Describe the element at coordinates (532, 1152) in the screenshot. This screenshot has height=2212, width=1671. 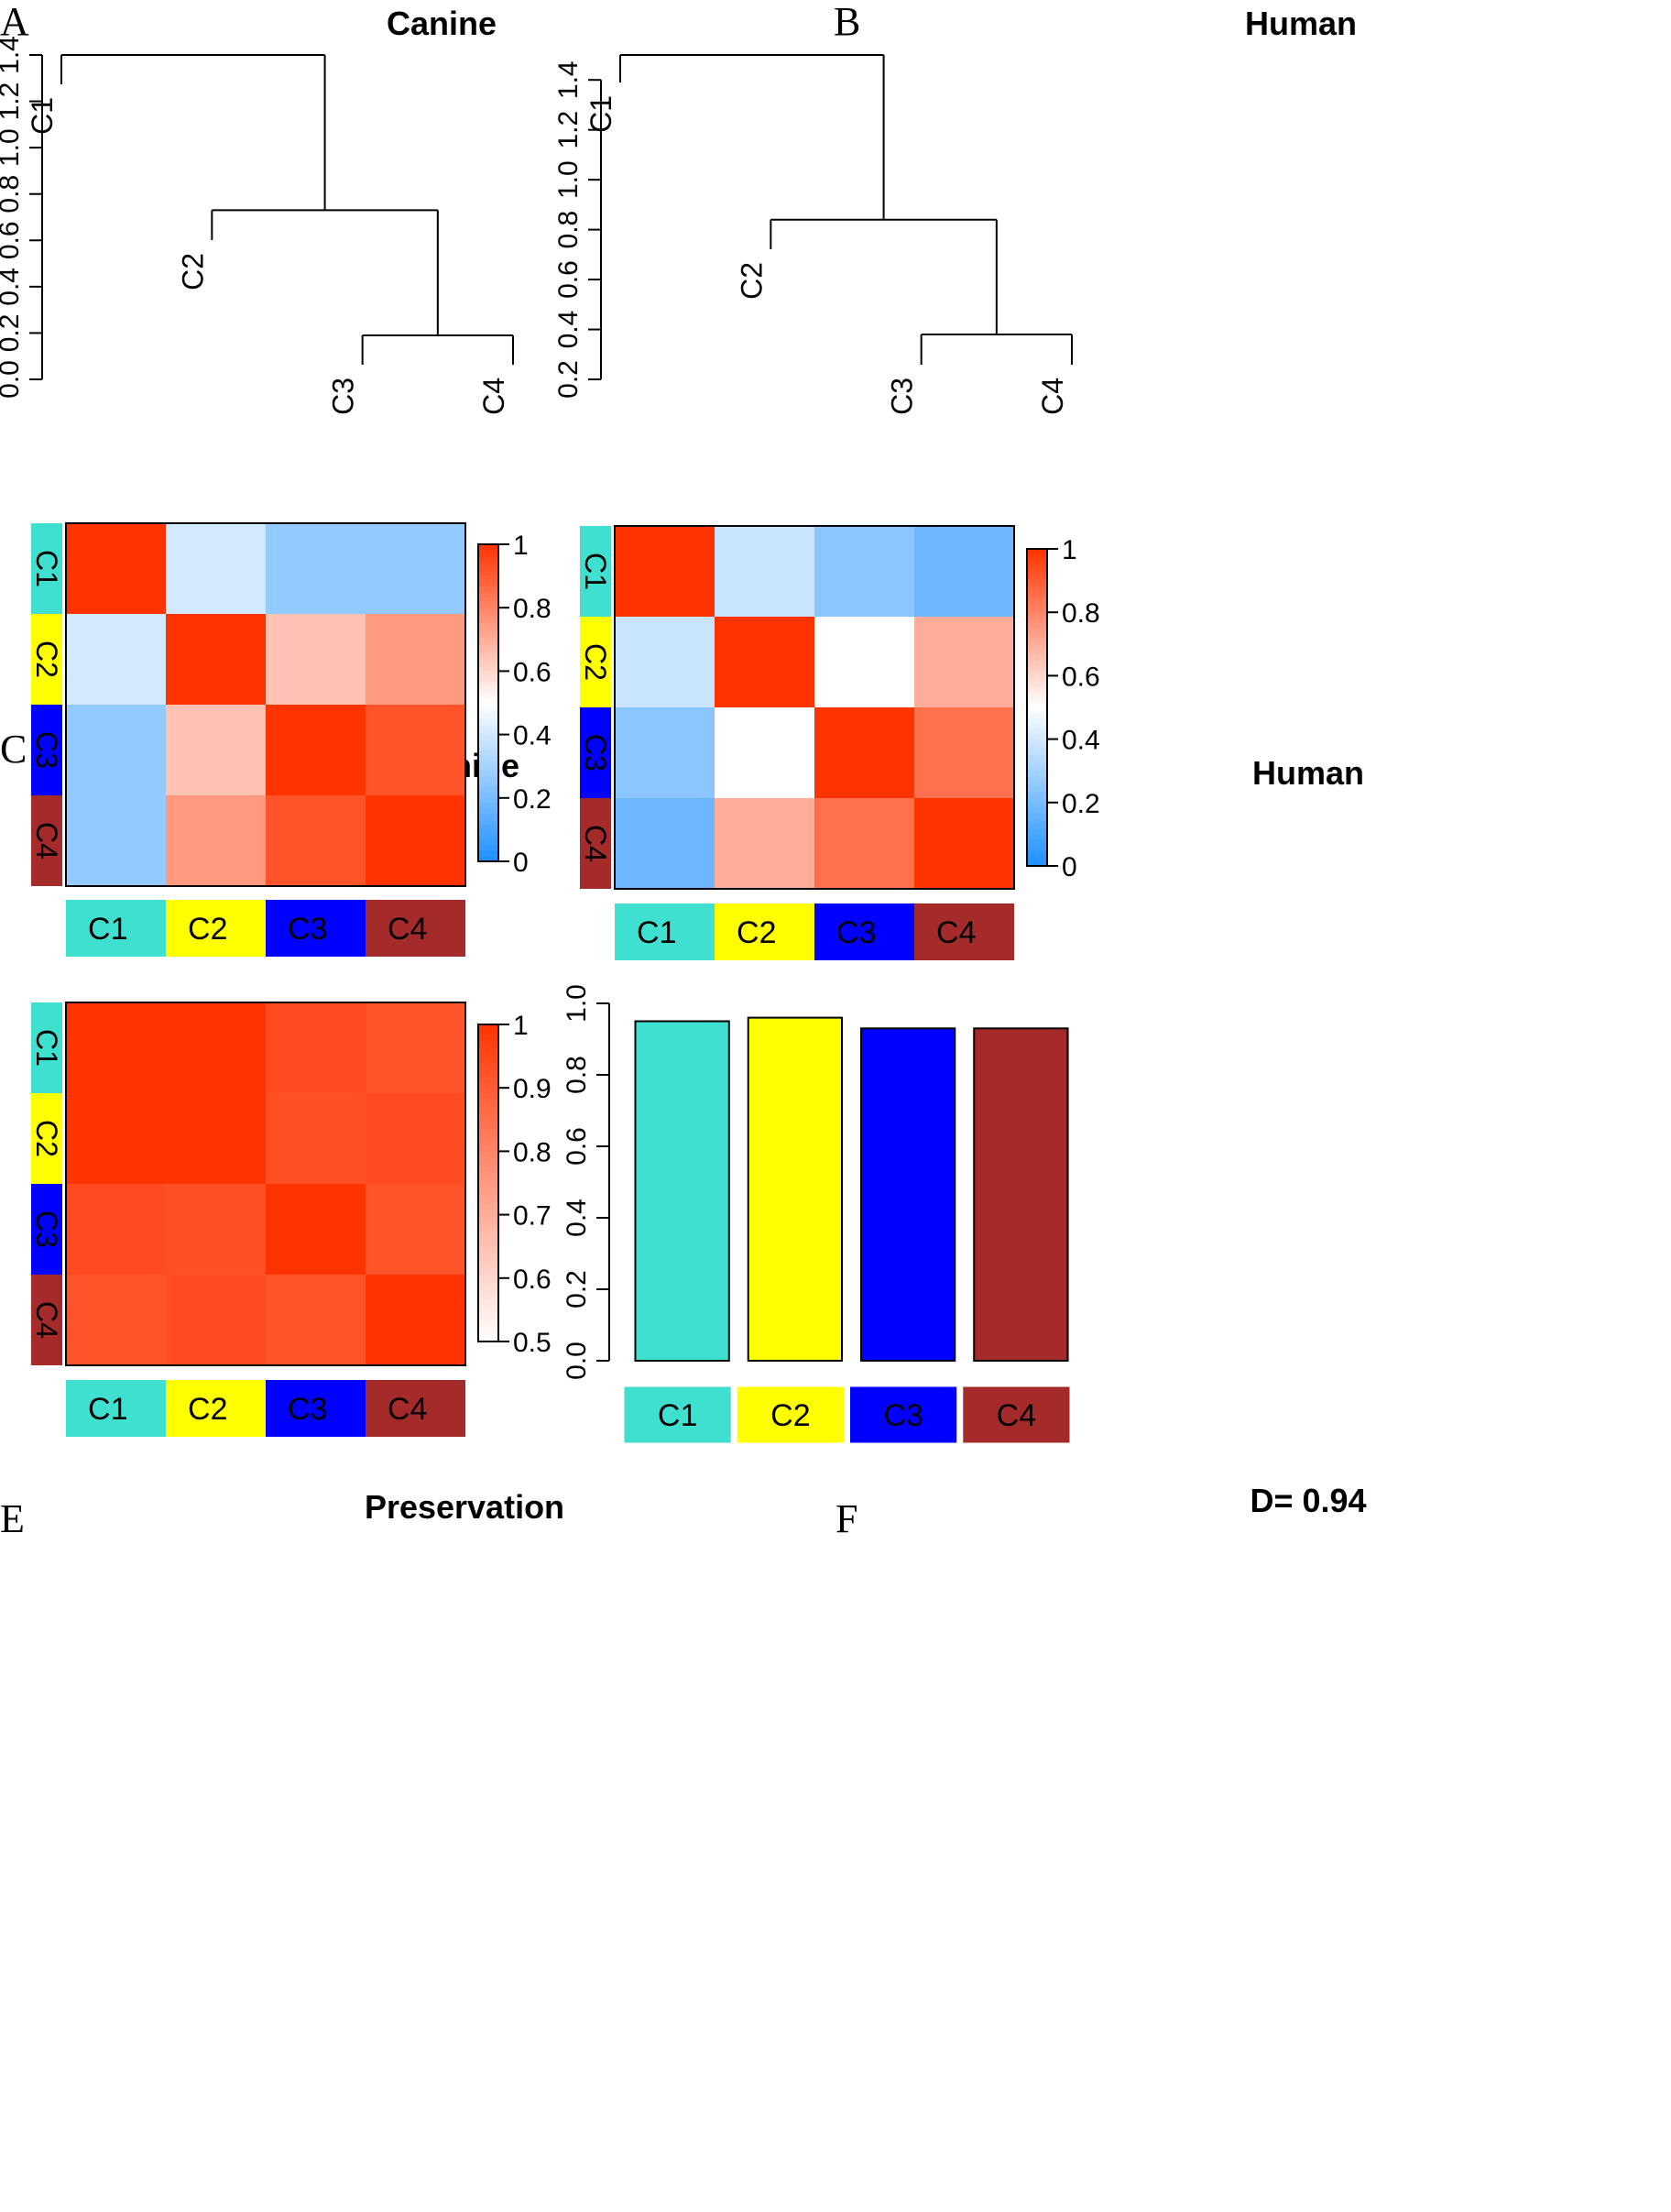
I see `colorbar-tick-label: 0.8` at that location.